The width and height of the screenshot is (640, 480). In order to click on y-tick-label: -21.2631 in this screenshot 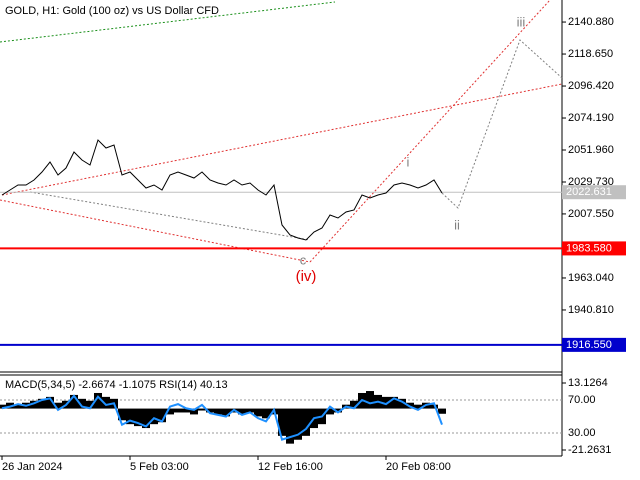, I will do `click(589, 450)`.